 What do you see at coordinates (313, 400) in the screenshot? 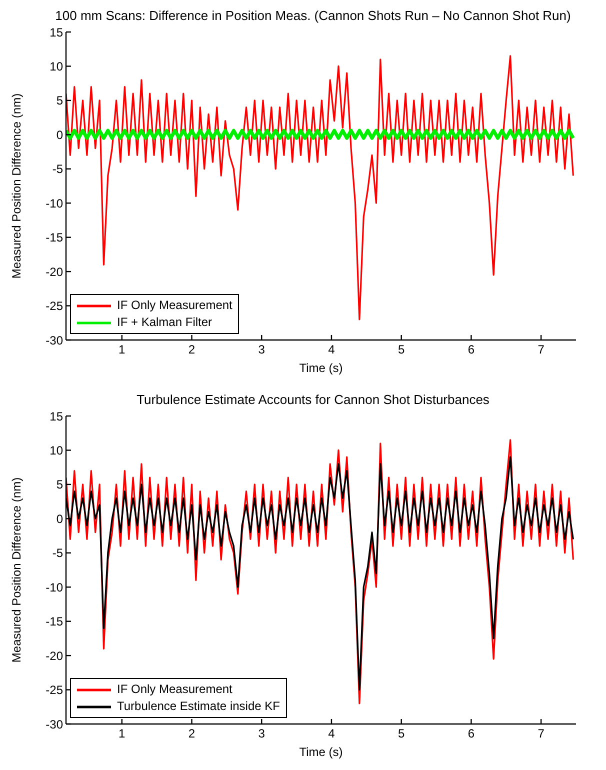
I see `chart-title: Turbulence Estimate Accounts for Cannon Shot Disturbances` at bounding box center [313, 400].